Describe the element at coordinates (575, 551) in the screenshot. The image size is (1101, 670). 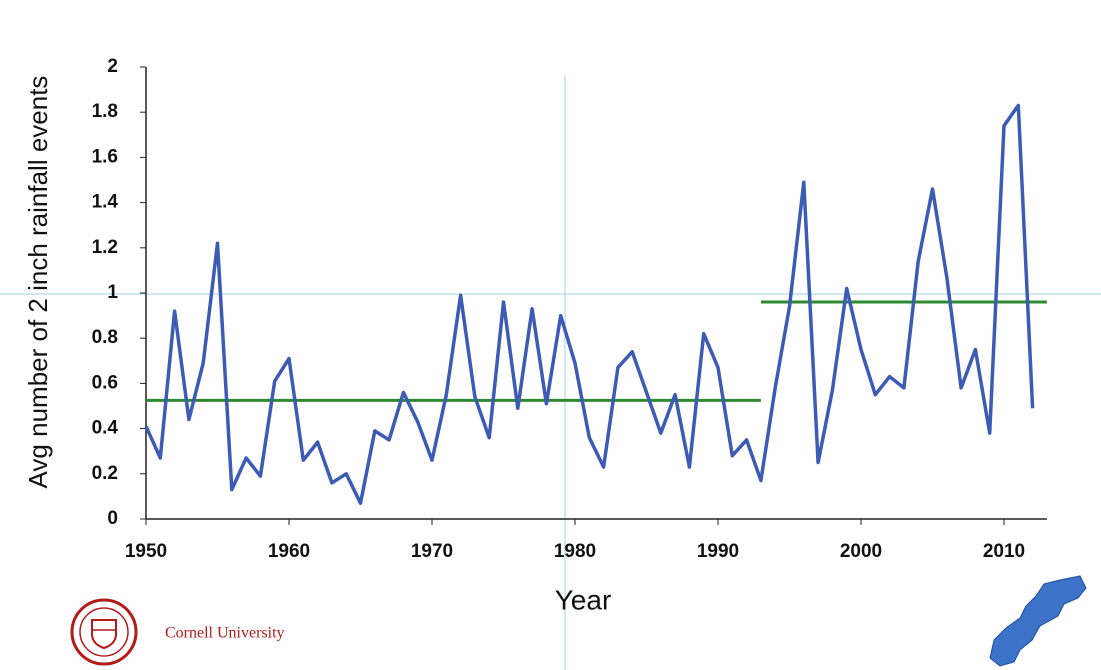
I see `x-tick-label: 1980` at that location.